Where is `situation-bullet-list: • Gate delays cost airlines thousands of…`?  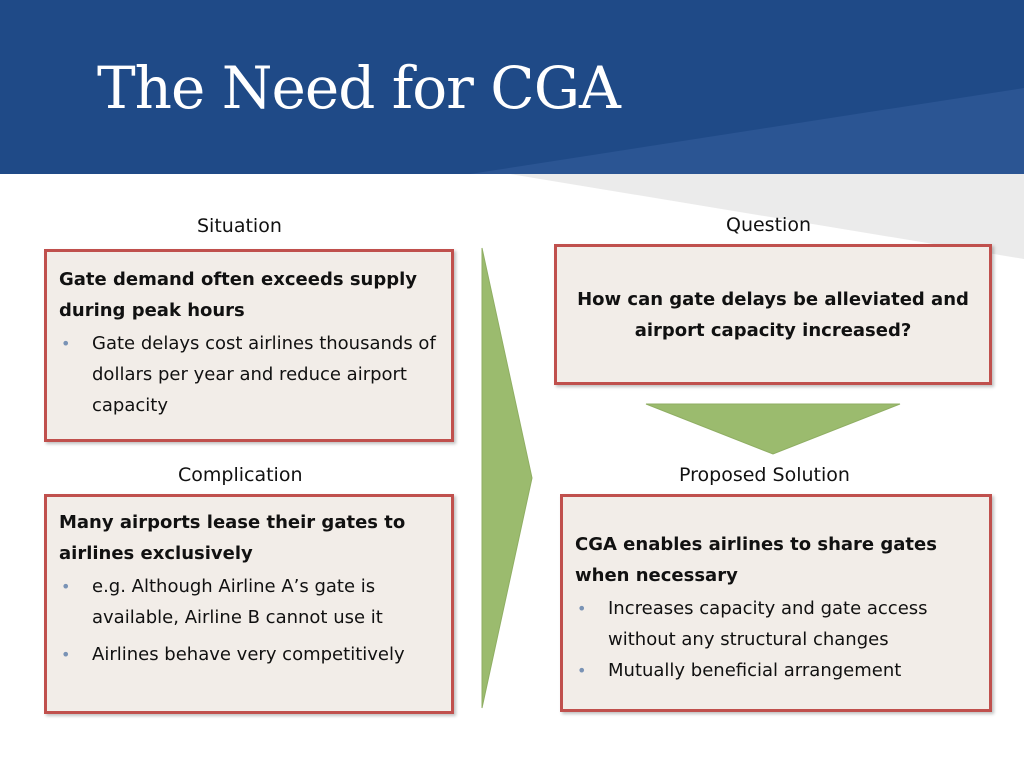 situation-bullet-list: • Gate delays cost airlines thousands of… is located at coordinates (249, 374).